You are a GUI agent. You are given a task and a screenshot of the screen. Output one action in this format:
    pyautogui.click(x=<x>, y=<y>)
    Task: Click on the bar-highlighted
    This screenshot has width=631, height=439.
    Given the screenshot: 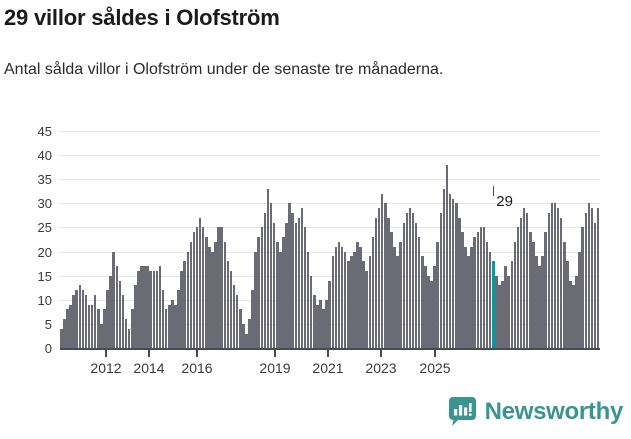 What is the action you would take?
    pyautogui.click(x=493, y=304)
    